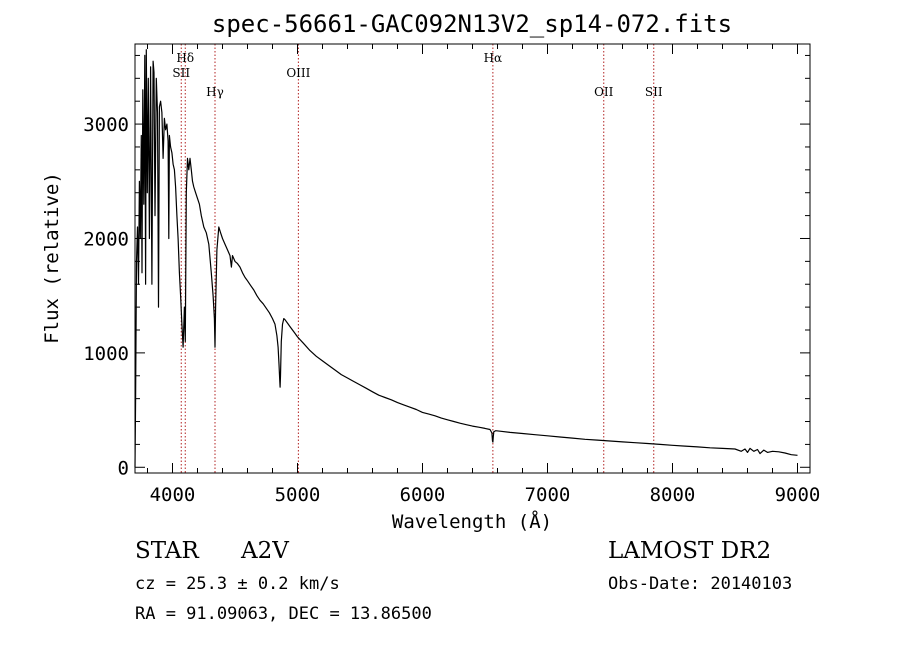 The height and width of the screenshot is (649, 900). I want to click on marker-label-2: Hγ, so click(215, 92).